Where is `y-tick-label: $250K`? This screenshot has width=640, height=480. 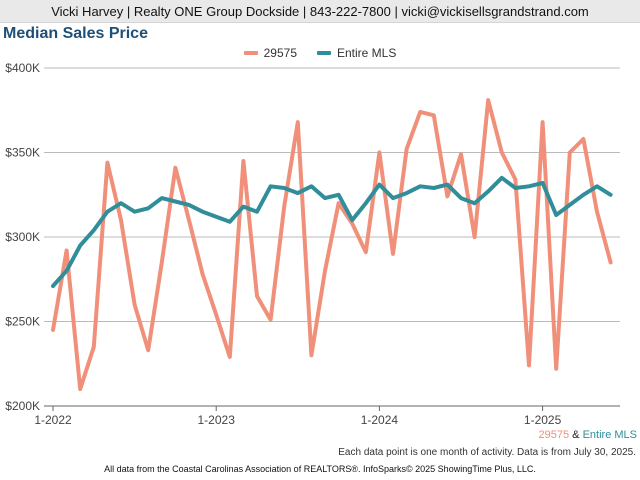 y-tick-label: $250K is located at coordinates (22, 322).